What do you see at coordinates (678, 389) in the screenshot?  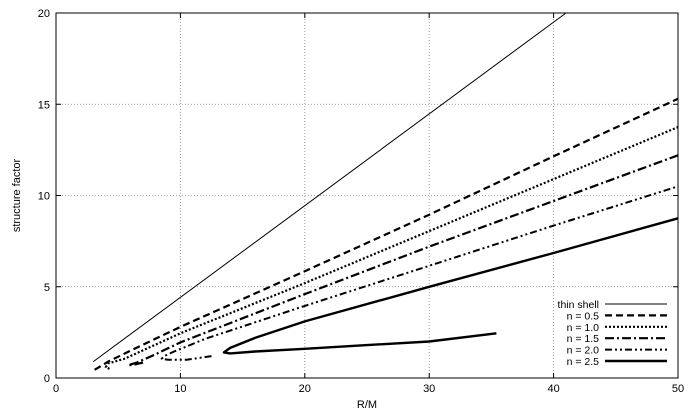 I see `x-tick-label: 50` at bounding box center [678, 389].